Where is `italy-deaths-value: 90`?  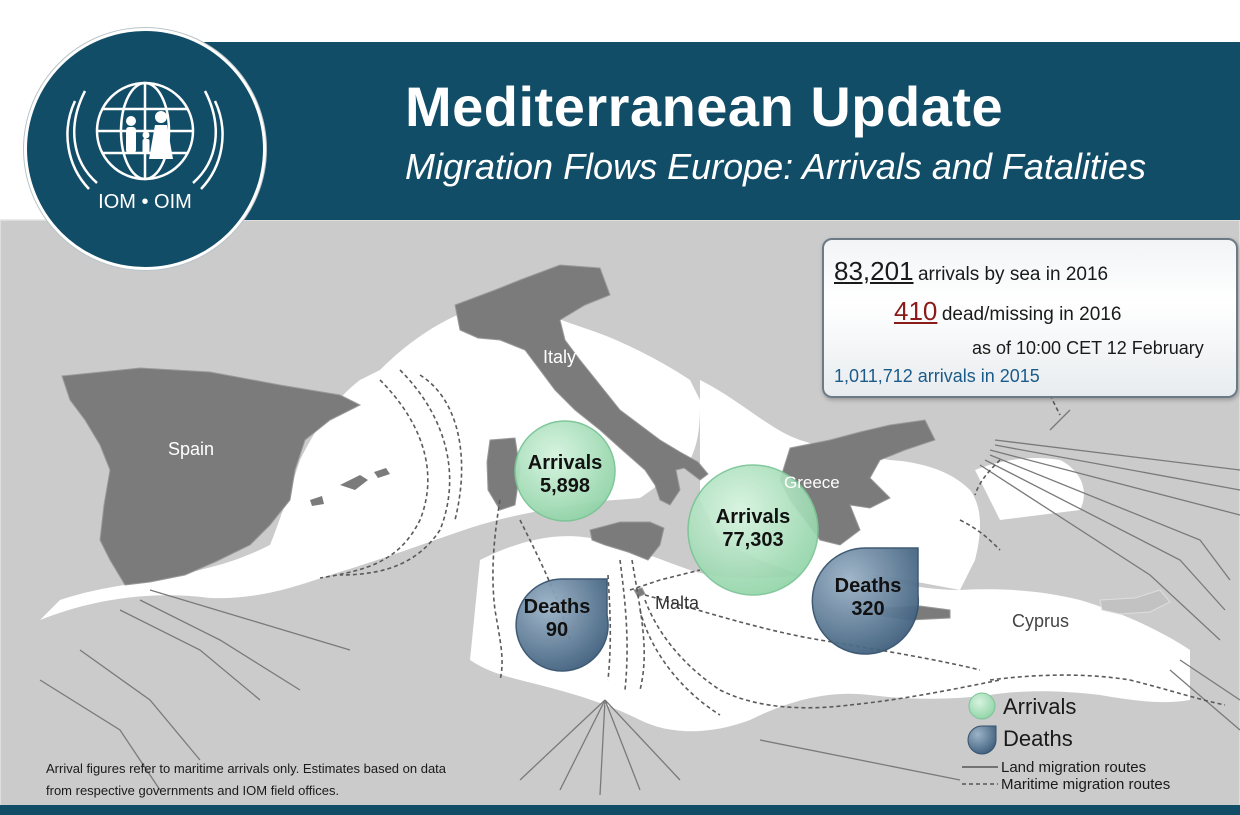
italy-deaths-value: 90 is located at coordinates (557, 630).